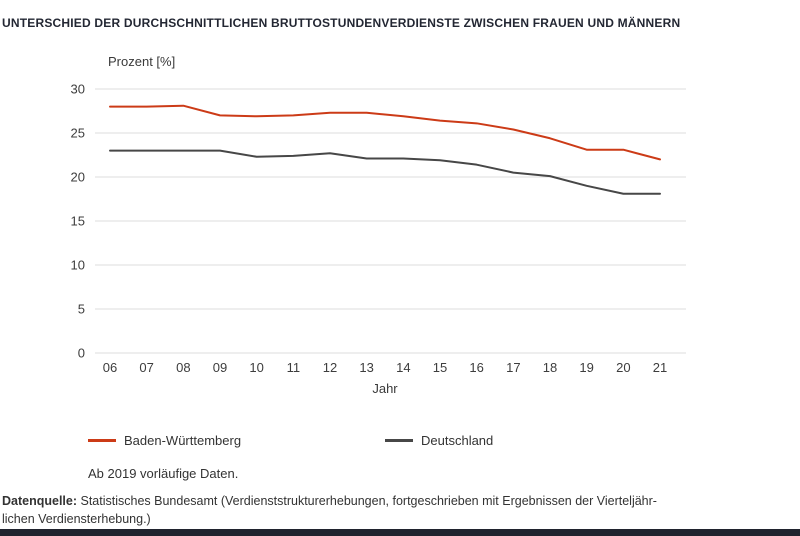 The image size is (800, 536). I want to click on y-tick-label: 20, so click(78, 177).